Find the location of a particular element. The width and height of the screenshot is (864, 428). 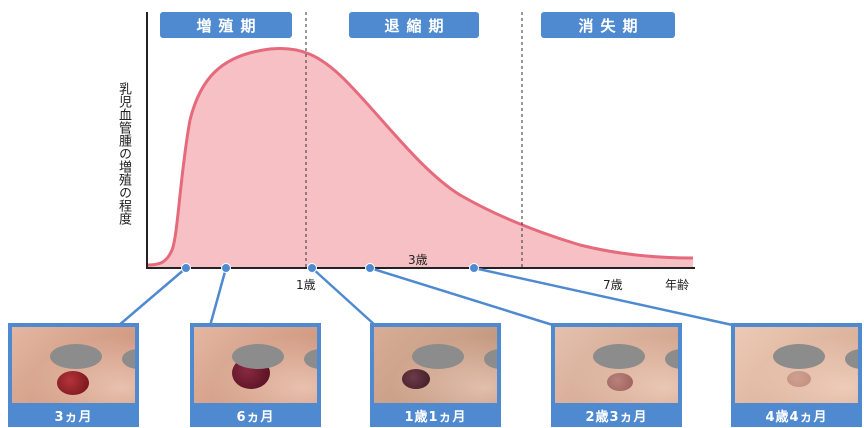

photo-caption: 6ヵ月 is located at coordinates (255, 417).